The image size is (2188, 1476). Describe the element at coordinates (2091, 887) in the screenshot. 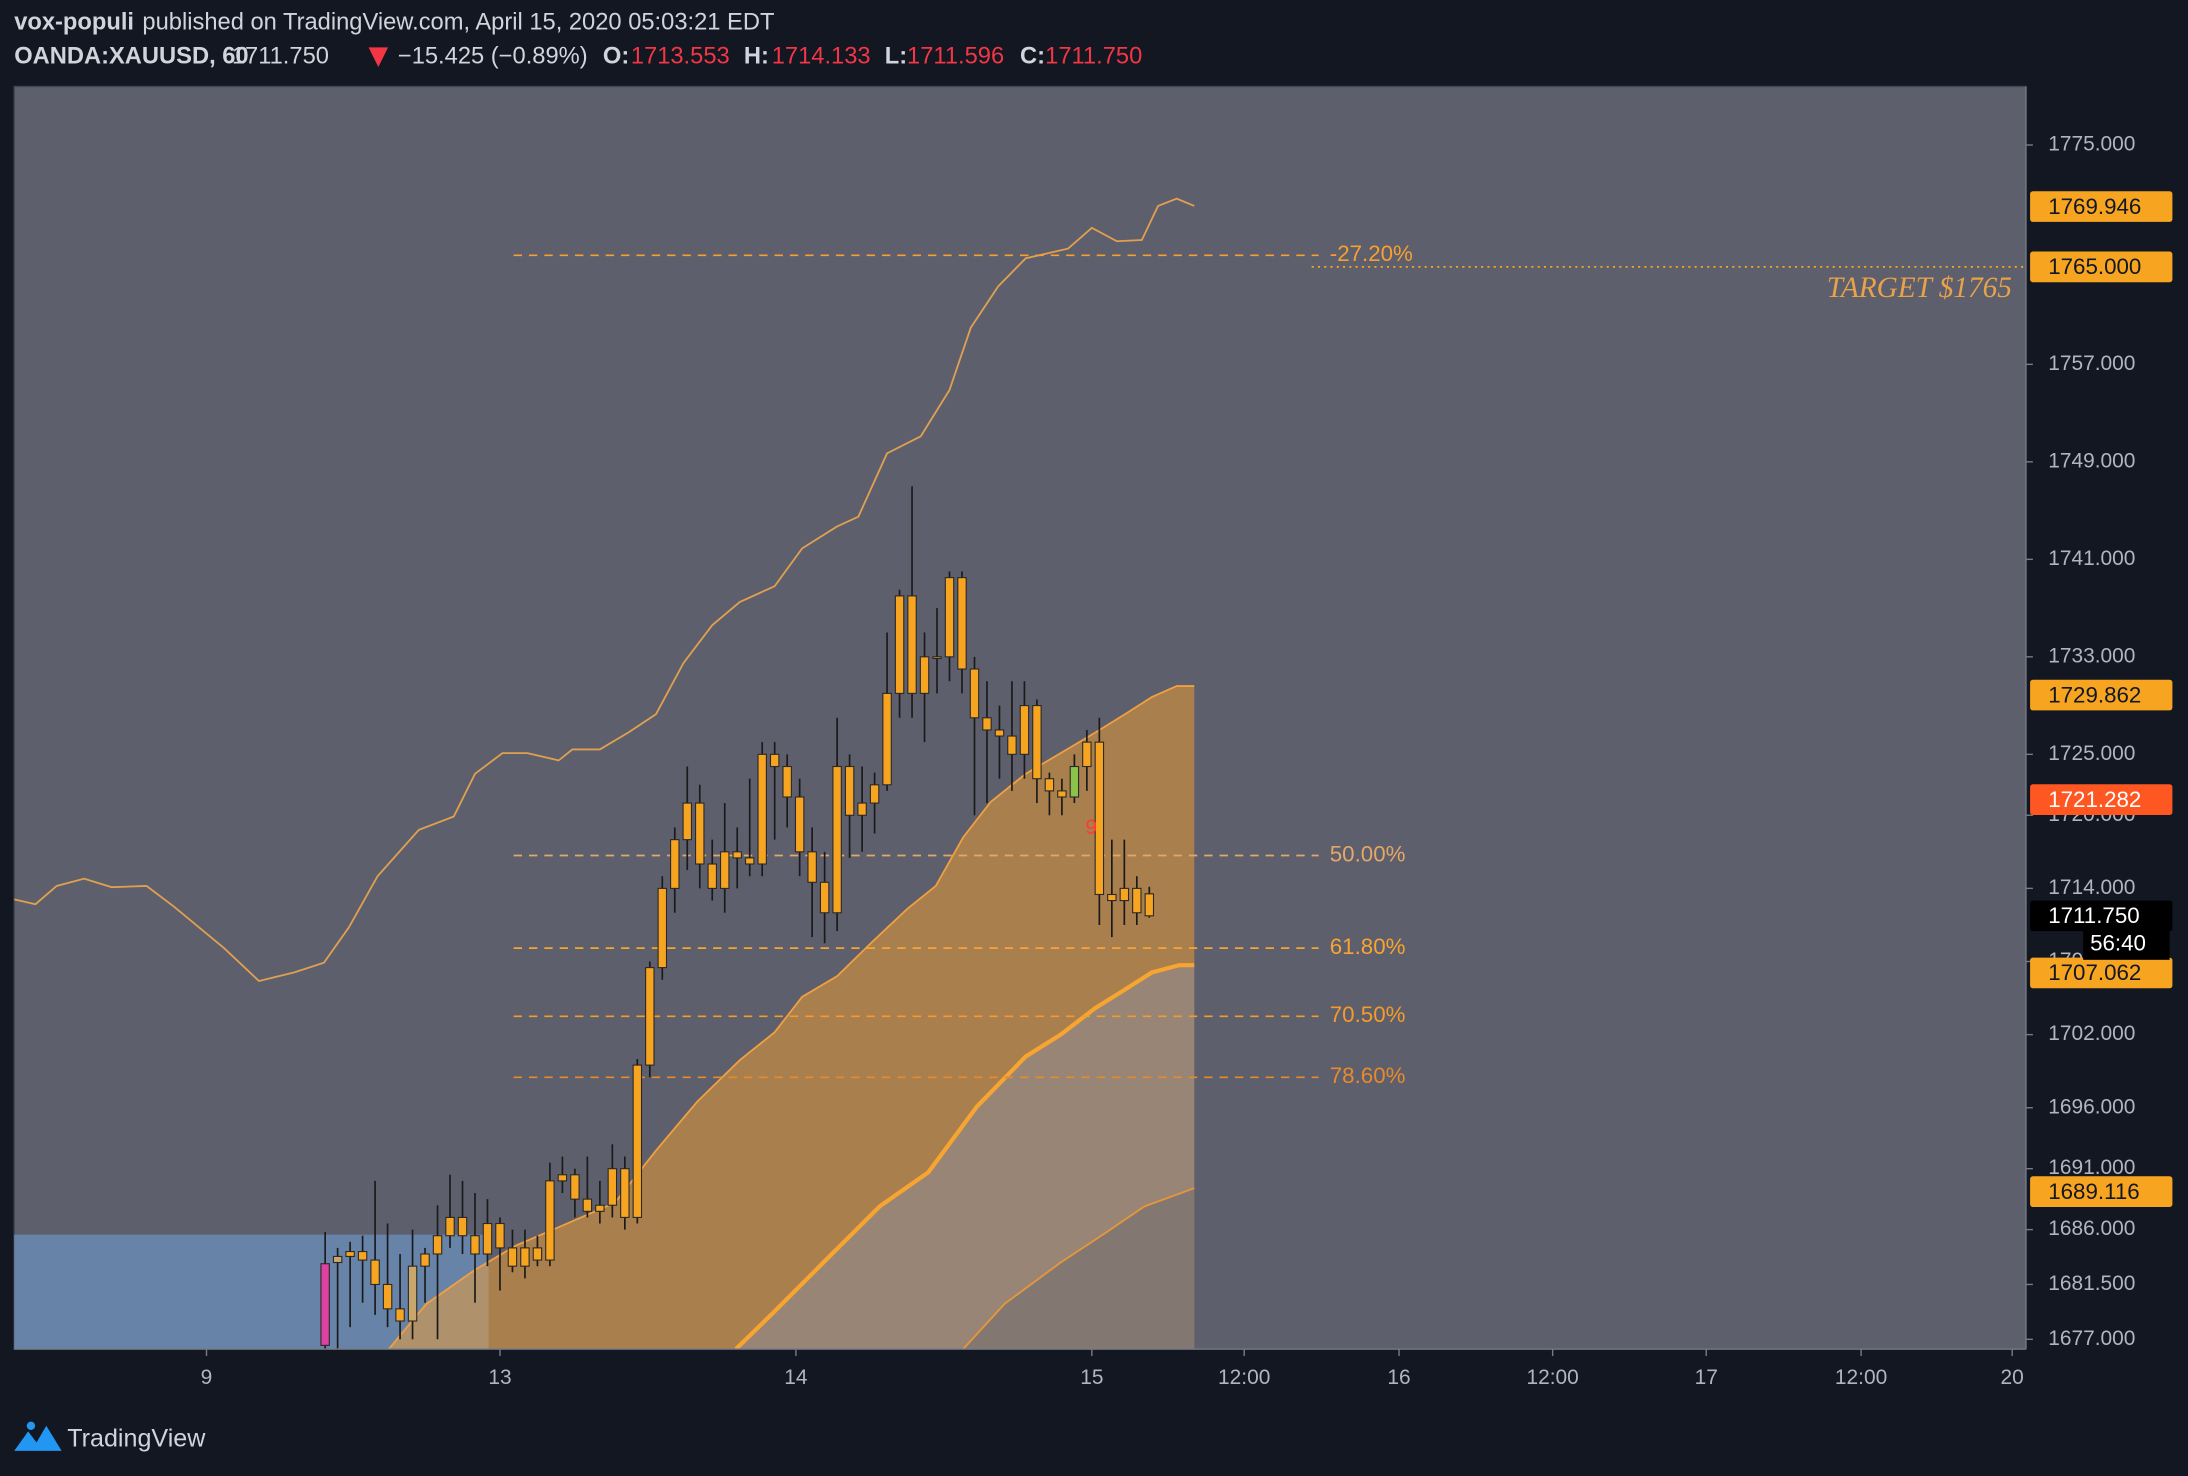

I see `y-tick-label: 1714.000` at that location.